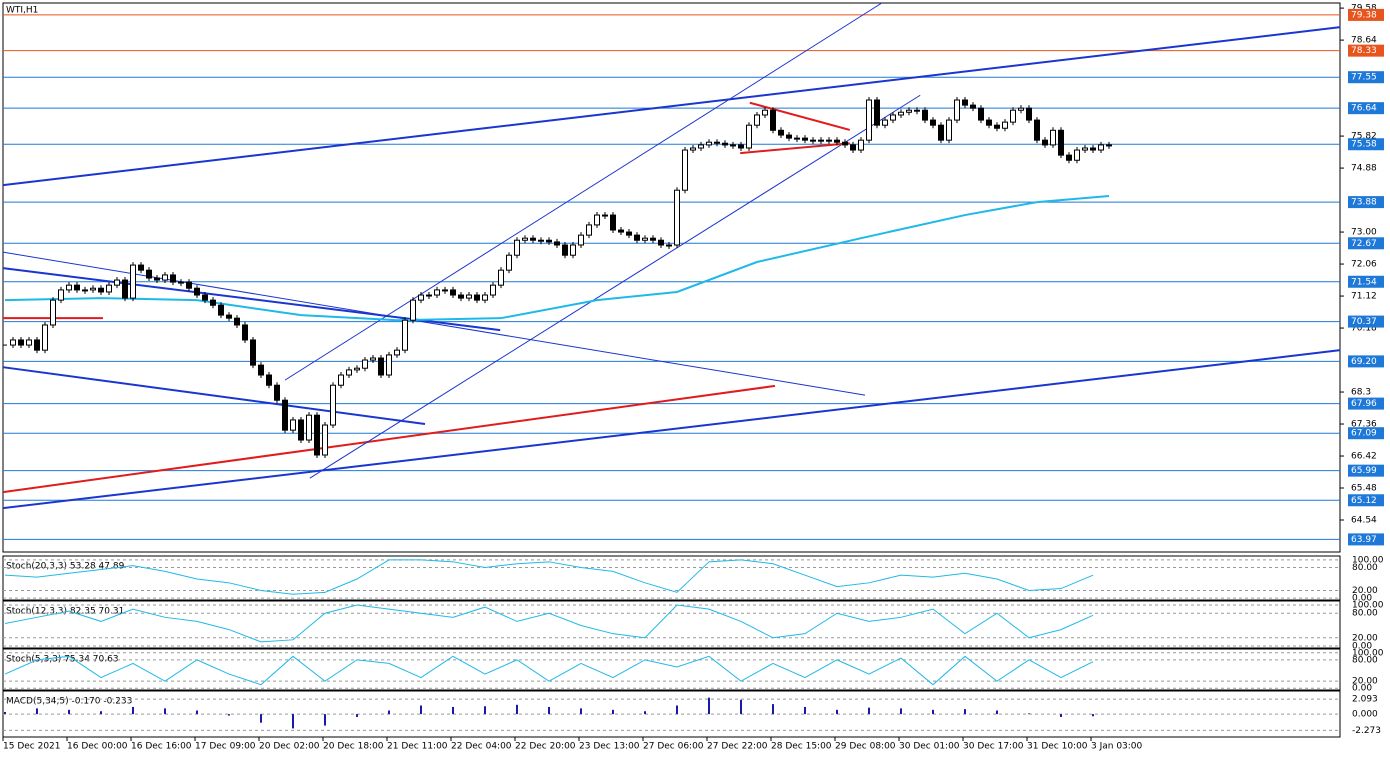 The height and width of the screenshot is (757, 1390). Describe the element at coordinates (225, 747) in the screenshot. I see `x-tick-label: 17 Dec 09:00` at that location.